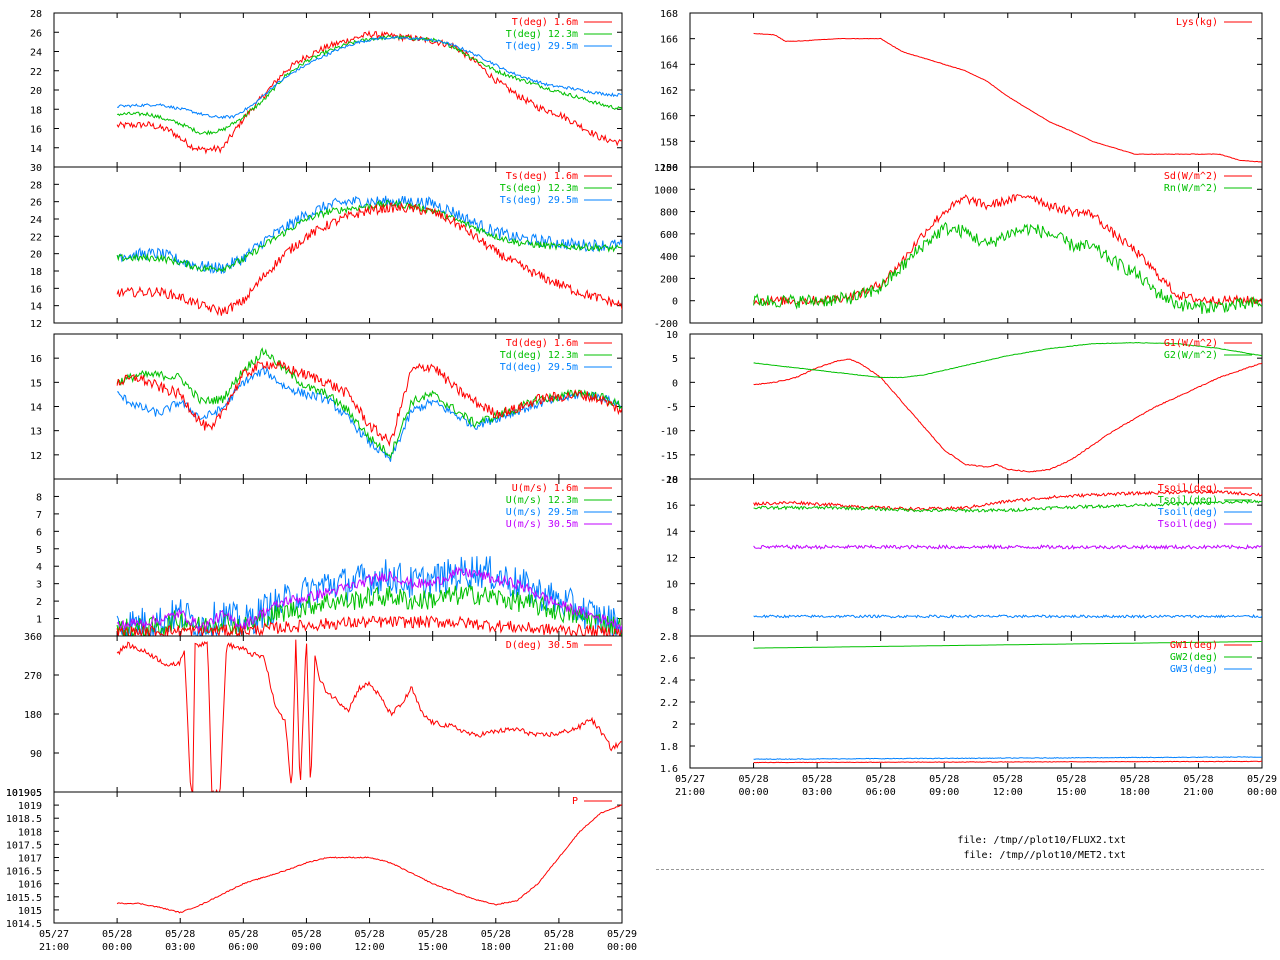  Describe the element at coordinates (30, 911) in the screenshot. I see `y-tick-label: 1015` at that location.